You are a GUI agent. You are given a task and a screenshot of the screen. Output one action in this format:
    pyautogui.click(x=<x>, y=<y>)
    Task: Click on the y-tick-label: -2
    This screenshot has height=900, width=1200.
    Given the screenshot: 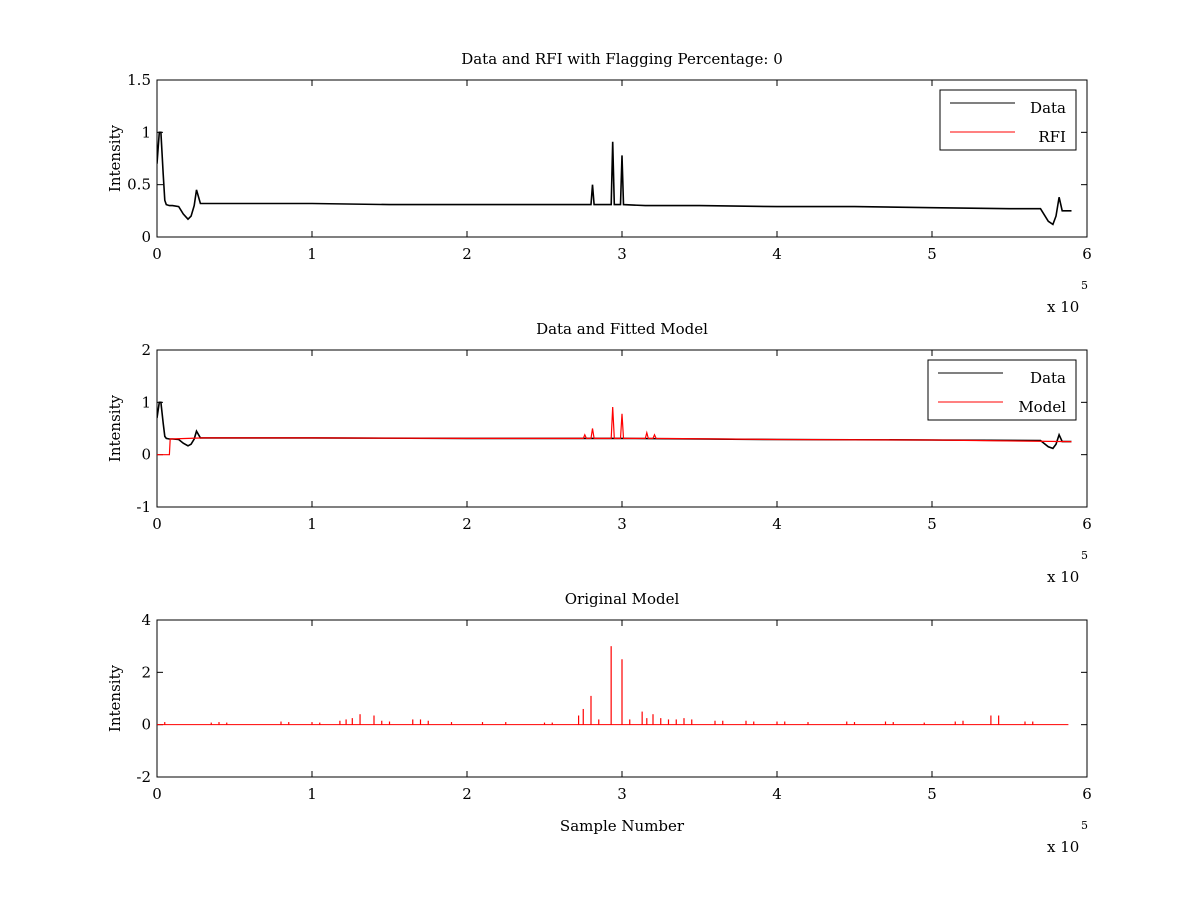 What is the action you would take?
    pyautogui.click(x=143, y=777)
    